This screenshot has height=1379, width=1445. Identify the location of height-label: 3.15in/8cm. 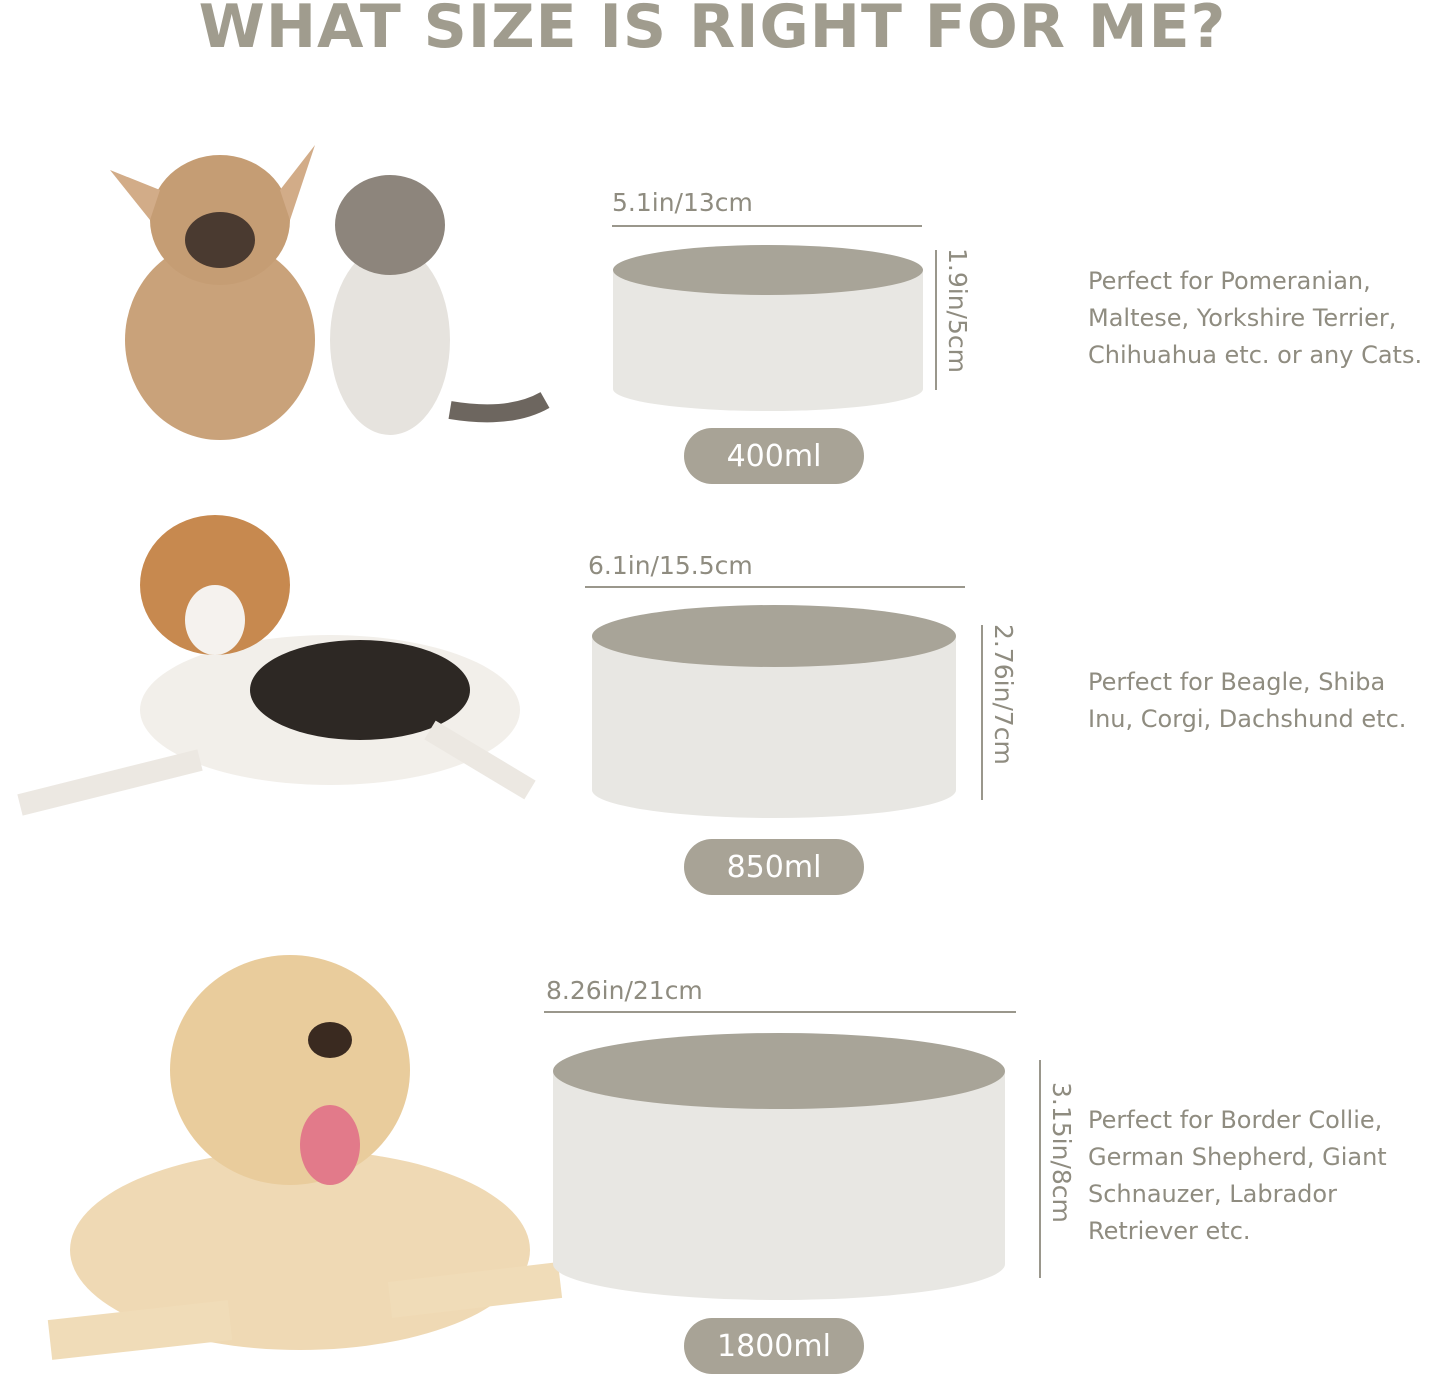
(1061, 1152).